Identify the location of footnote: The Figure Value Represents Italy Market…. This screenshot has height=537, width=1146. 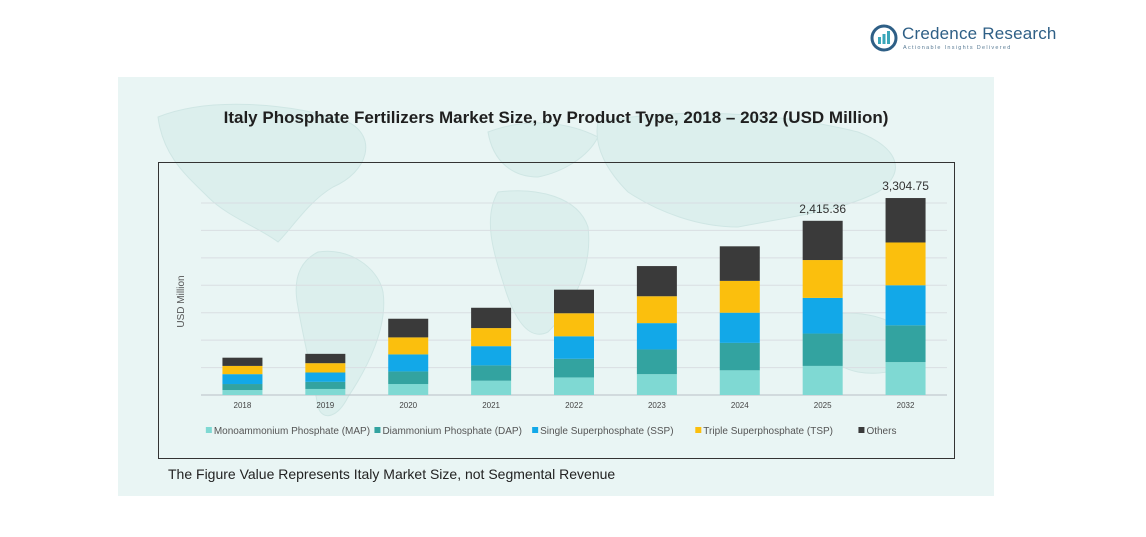
(392, 474).